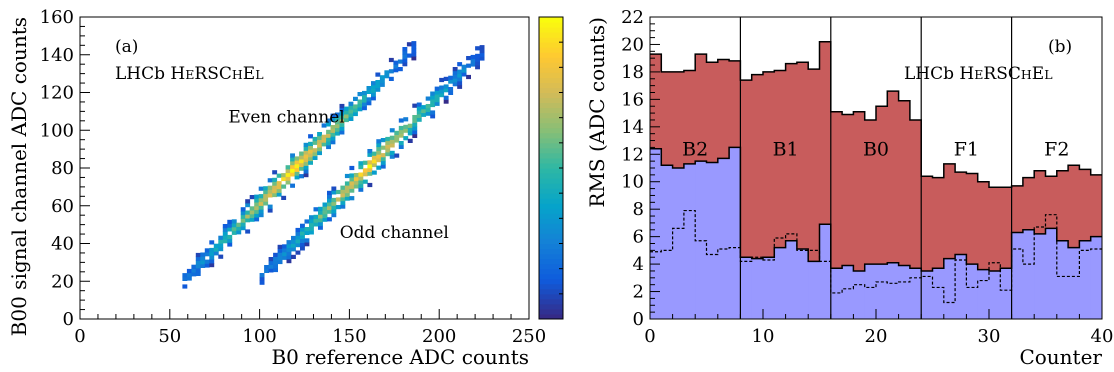 This screenshot has width=1114, height=372. Describe the element at coordinates (786, 150) in the screenshot. I see `station-label: B1` at that location.